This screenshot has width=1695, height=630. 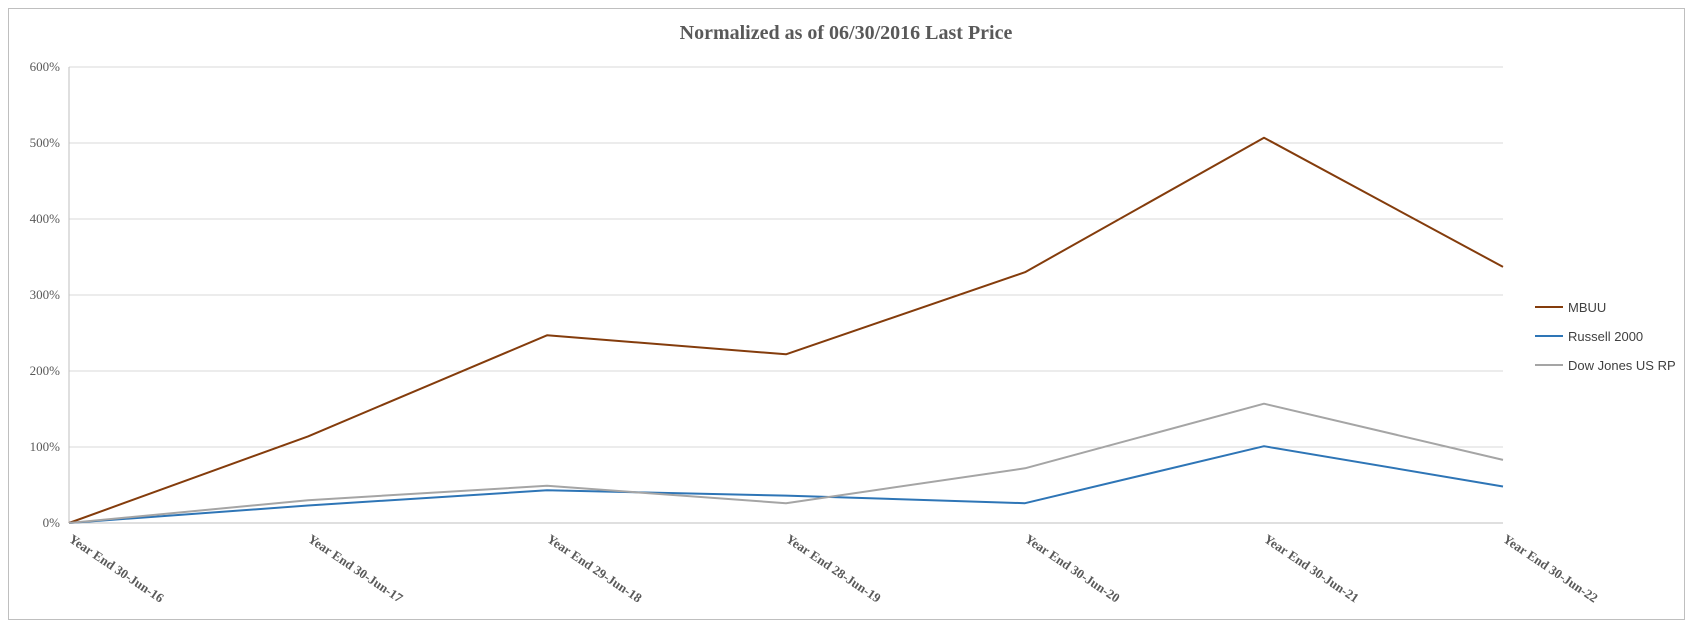 I want to click on x-tick-label: Year End 28-Jun-19, so click(x=833, y=568).